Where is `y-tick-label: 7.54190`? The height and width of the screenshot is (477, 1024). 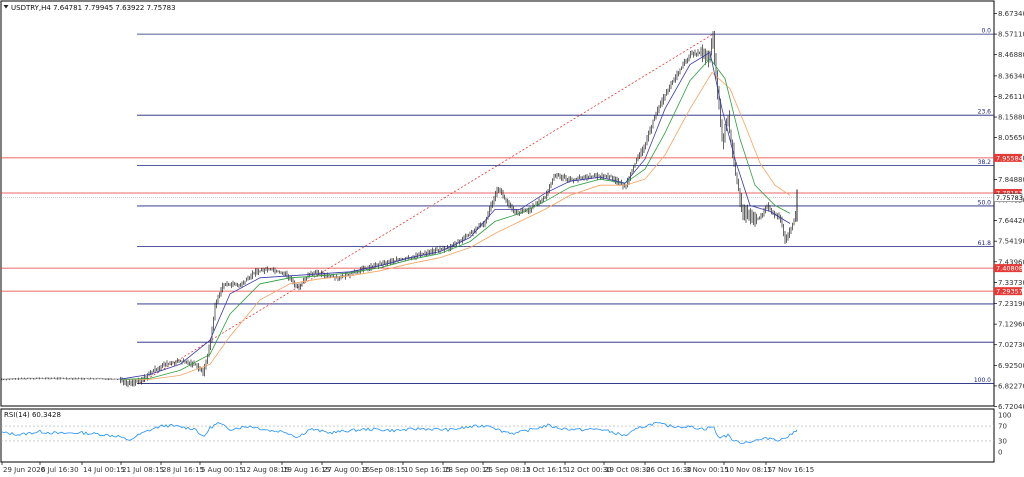
y-tick-label: 7.54190 is located at coordinates (1011, 242).